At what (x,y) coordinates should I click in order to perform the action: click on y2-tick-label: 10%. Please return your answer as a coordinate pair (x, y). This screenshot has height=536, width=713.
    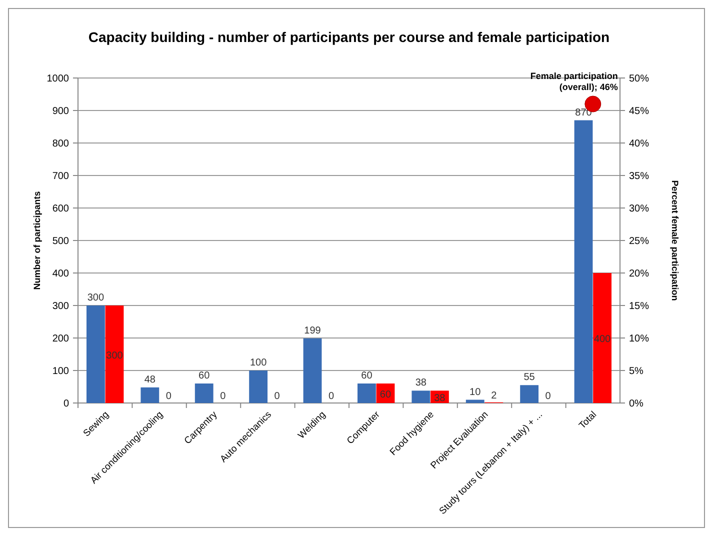
    Looking at the image, I should click on (639, 339).